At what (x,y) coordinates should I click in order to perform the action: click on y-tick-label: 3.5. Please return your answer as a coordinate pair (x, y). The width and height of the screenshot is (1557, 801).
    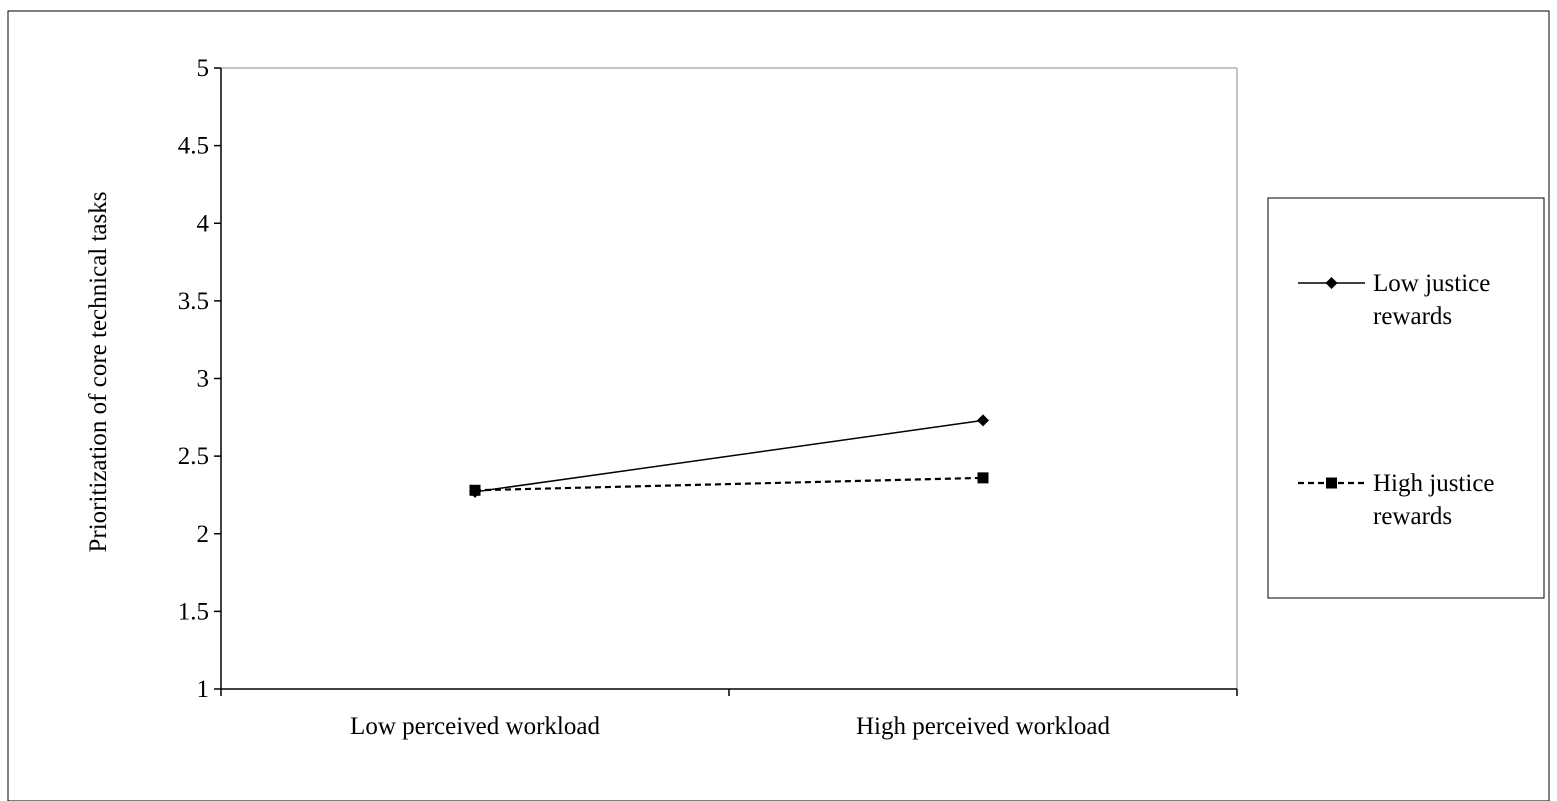
    Looking at the image, I should click on (193, 301).